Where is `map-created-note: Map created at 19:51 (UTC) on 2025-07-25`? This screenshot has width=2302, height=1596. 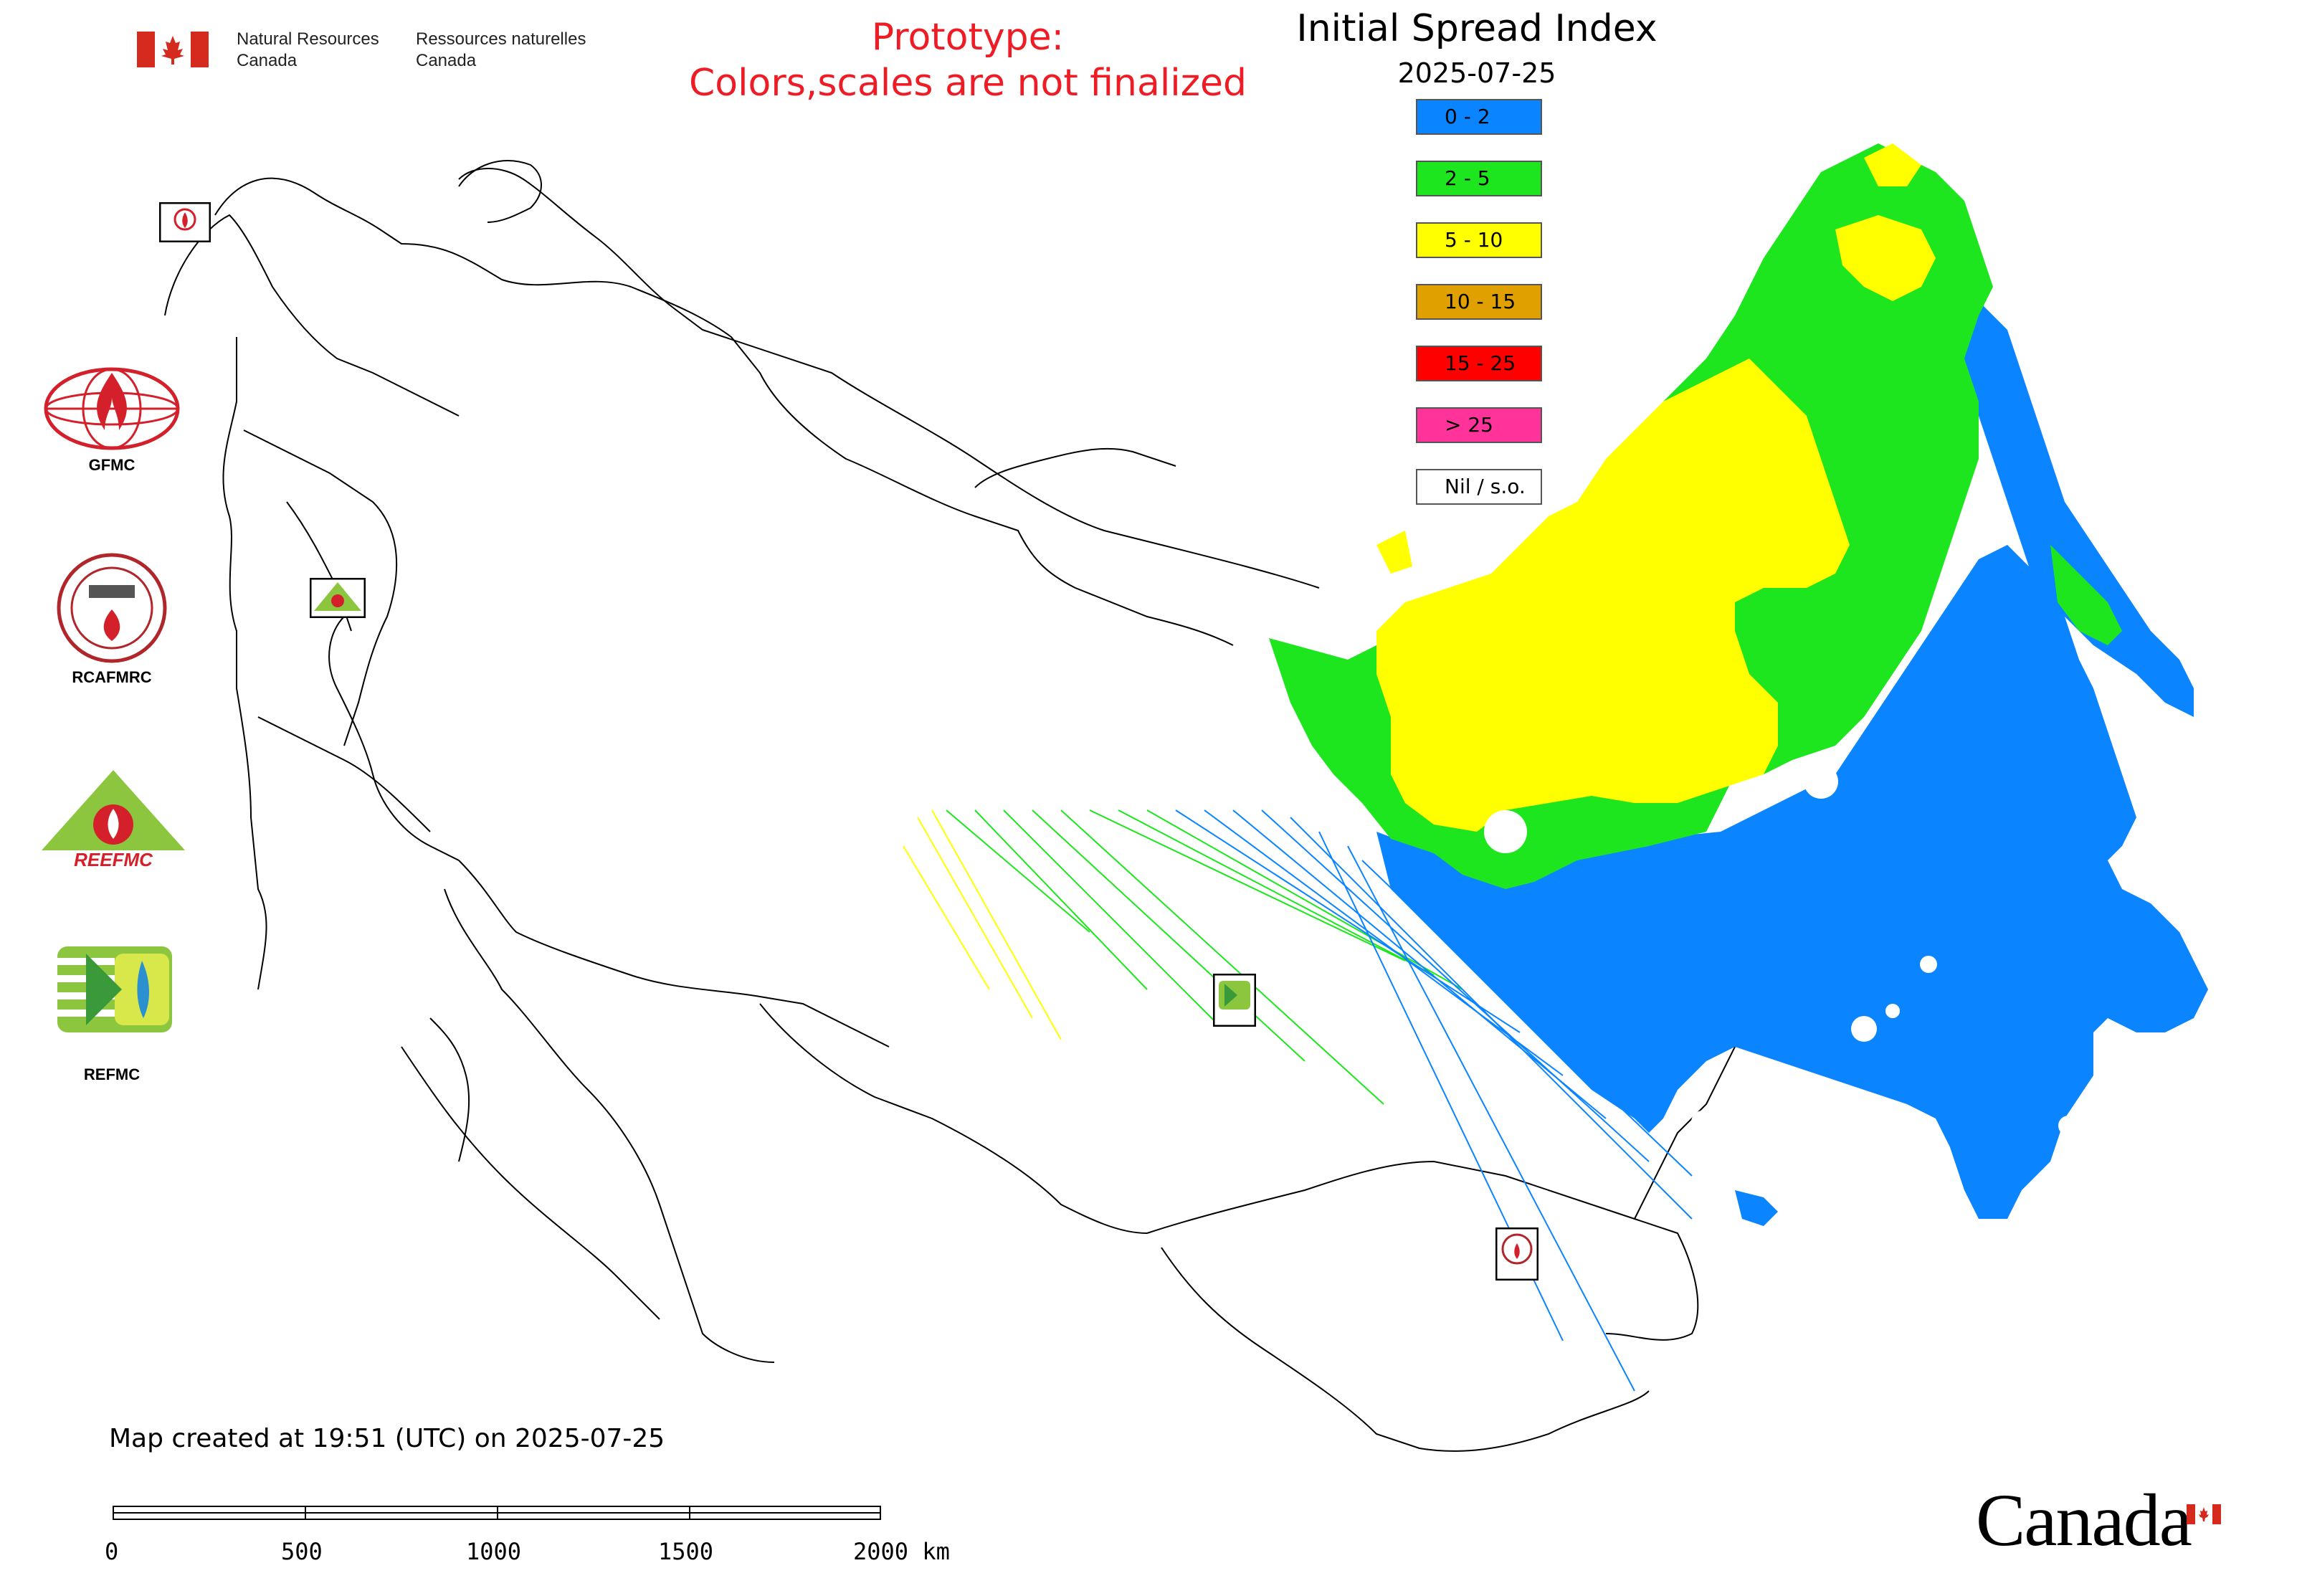 map-created-note: Map created at 19:51 (UTC) on 2025-07-25 is located at coordinates (387, 1438).